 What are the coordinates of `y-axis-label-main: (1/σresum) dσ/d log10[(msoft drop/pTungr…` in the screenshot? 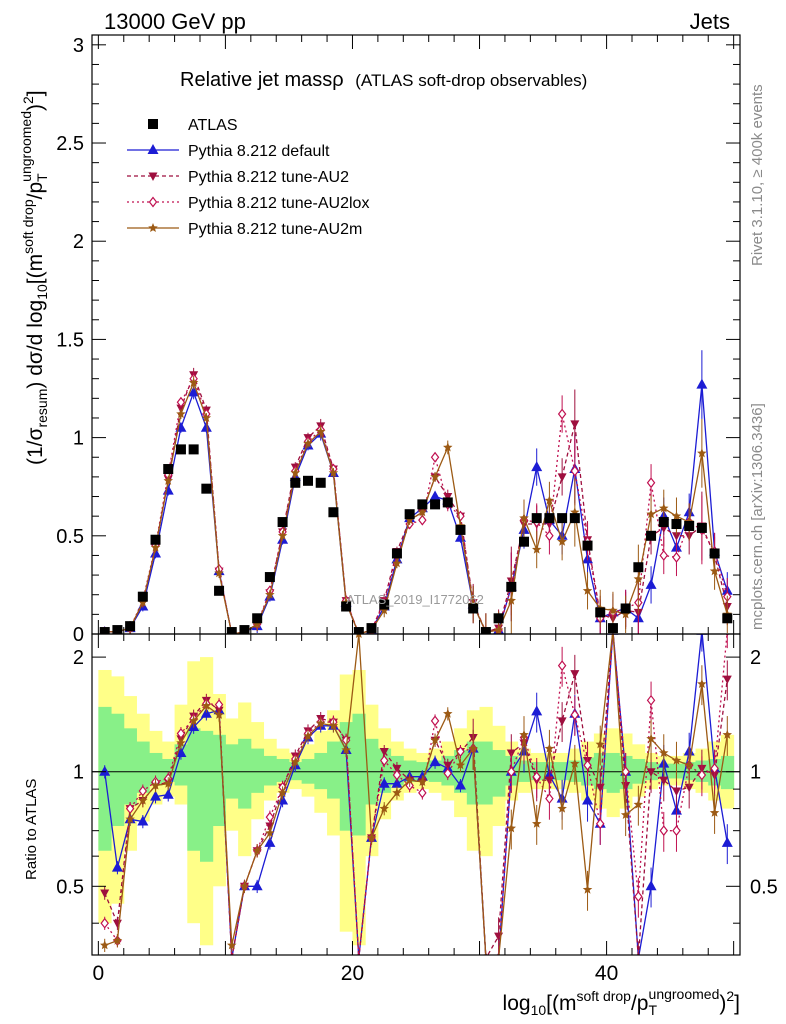 It's located at (34, 277).